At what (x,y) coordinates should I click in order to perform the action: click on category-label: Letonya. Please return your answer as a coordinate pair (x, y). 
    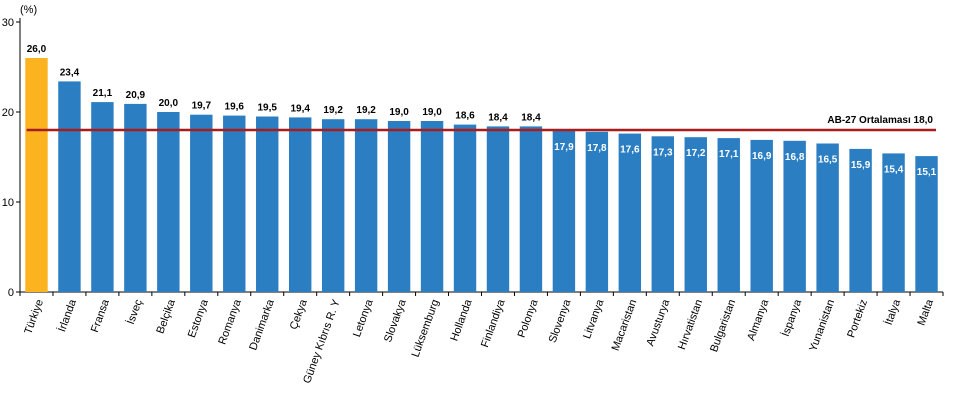
    Looking at the image, I should click on (363, 318).